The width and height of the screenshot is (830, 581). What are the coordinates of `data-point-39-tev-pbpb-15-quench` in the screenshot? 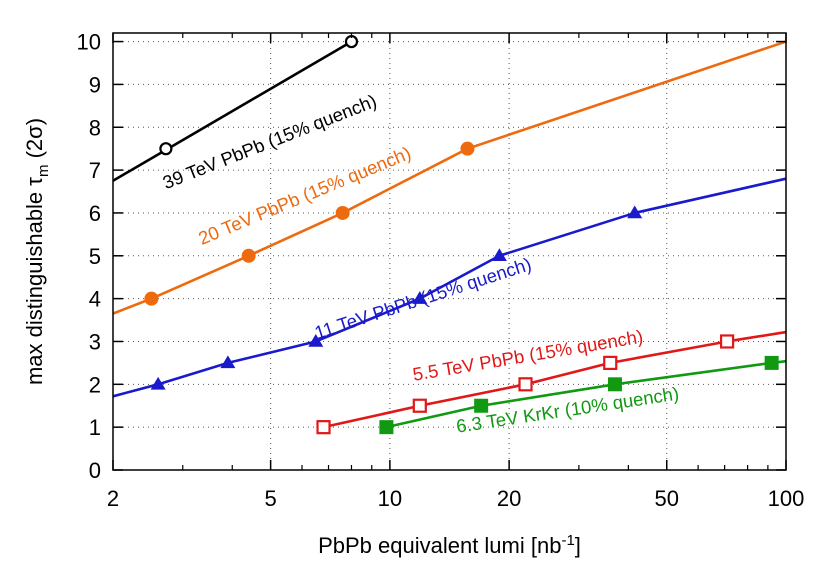 It's located at (166, 149).